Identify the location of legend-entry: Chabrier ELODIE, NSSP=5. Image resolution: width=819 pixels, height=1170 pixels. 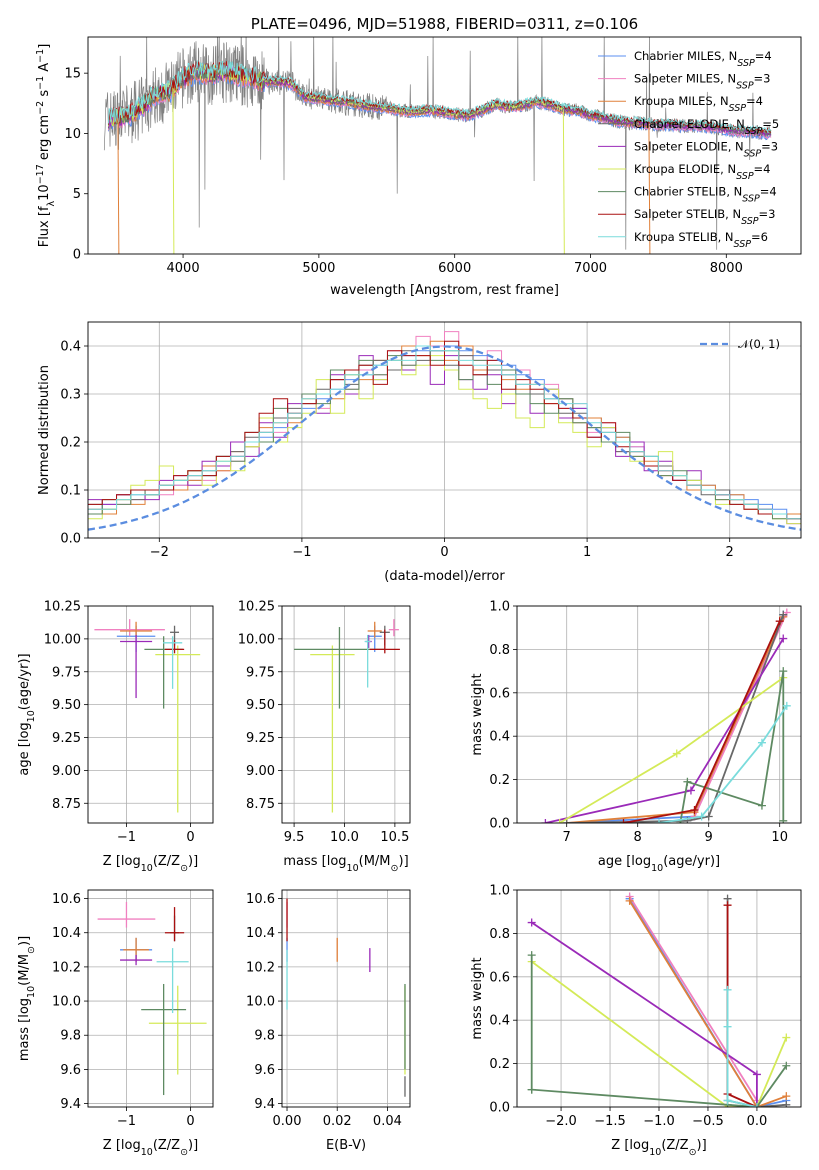
(706, 127).